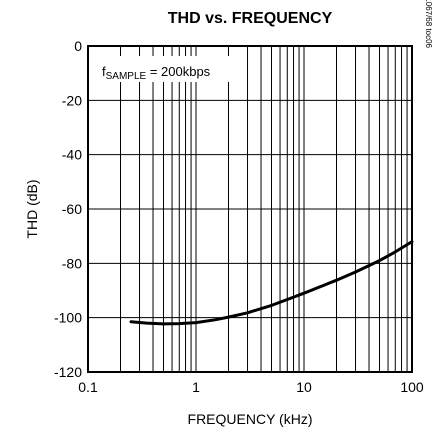 Image resolution: width=440 pixels, height=435 pixels. Describe the element at coordinates (72, 209) in the screenshot. I see `y-tick-label: -60` at that location.